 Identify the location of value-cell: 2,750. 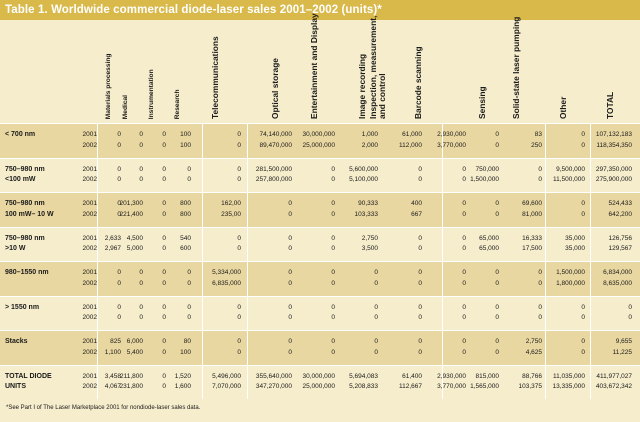
(533, 341).